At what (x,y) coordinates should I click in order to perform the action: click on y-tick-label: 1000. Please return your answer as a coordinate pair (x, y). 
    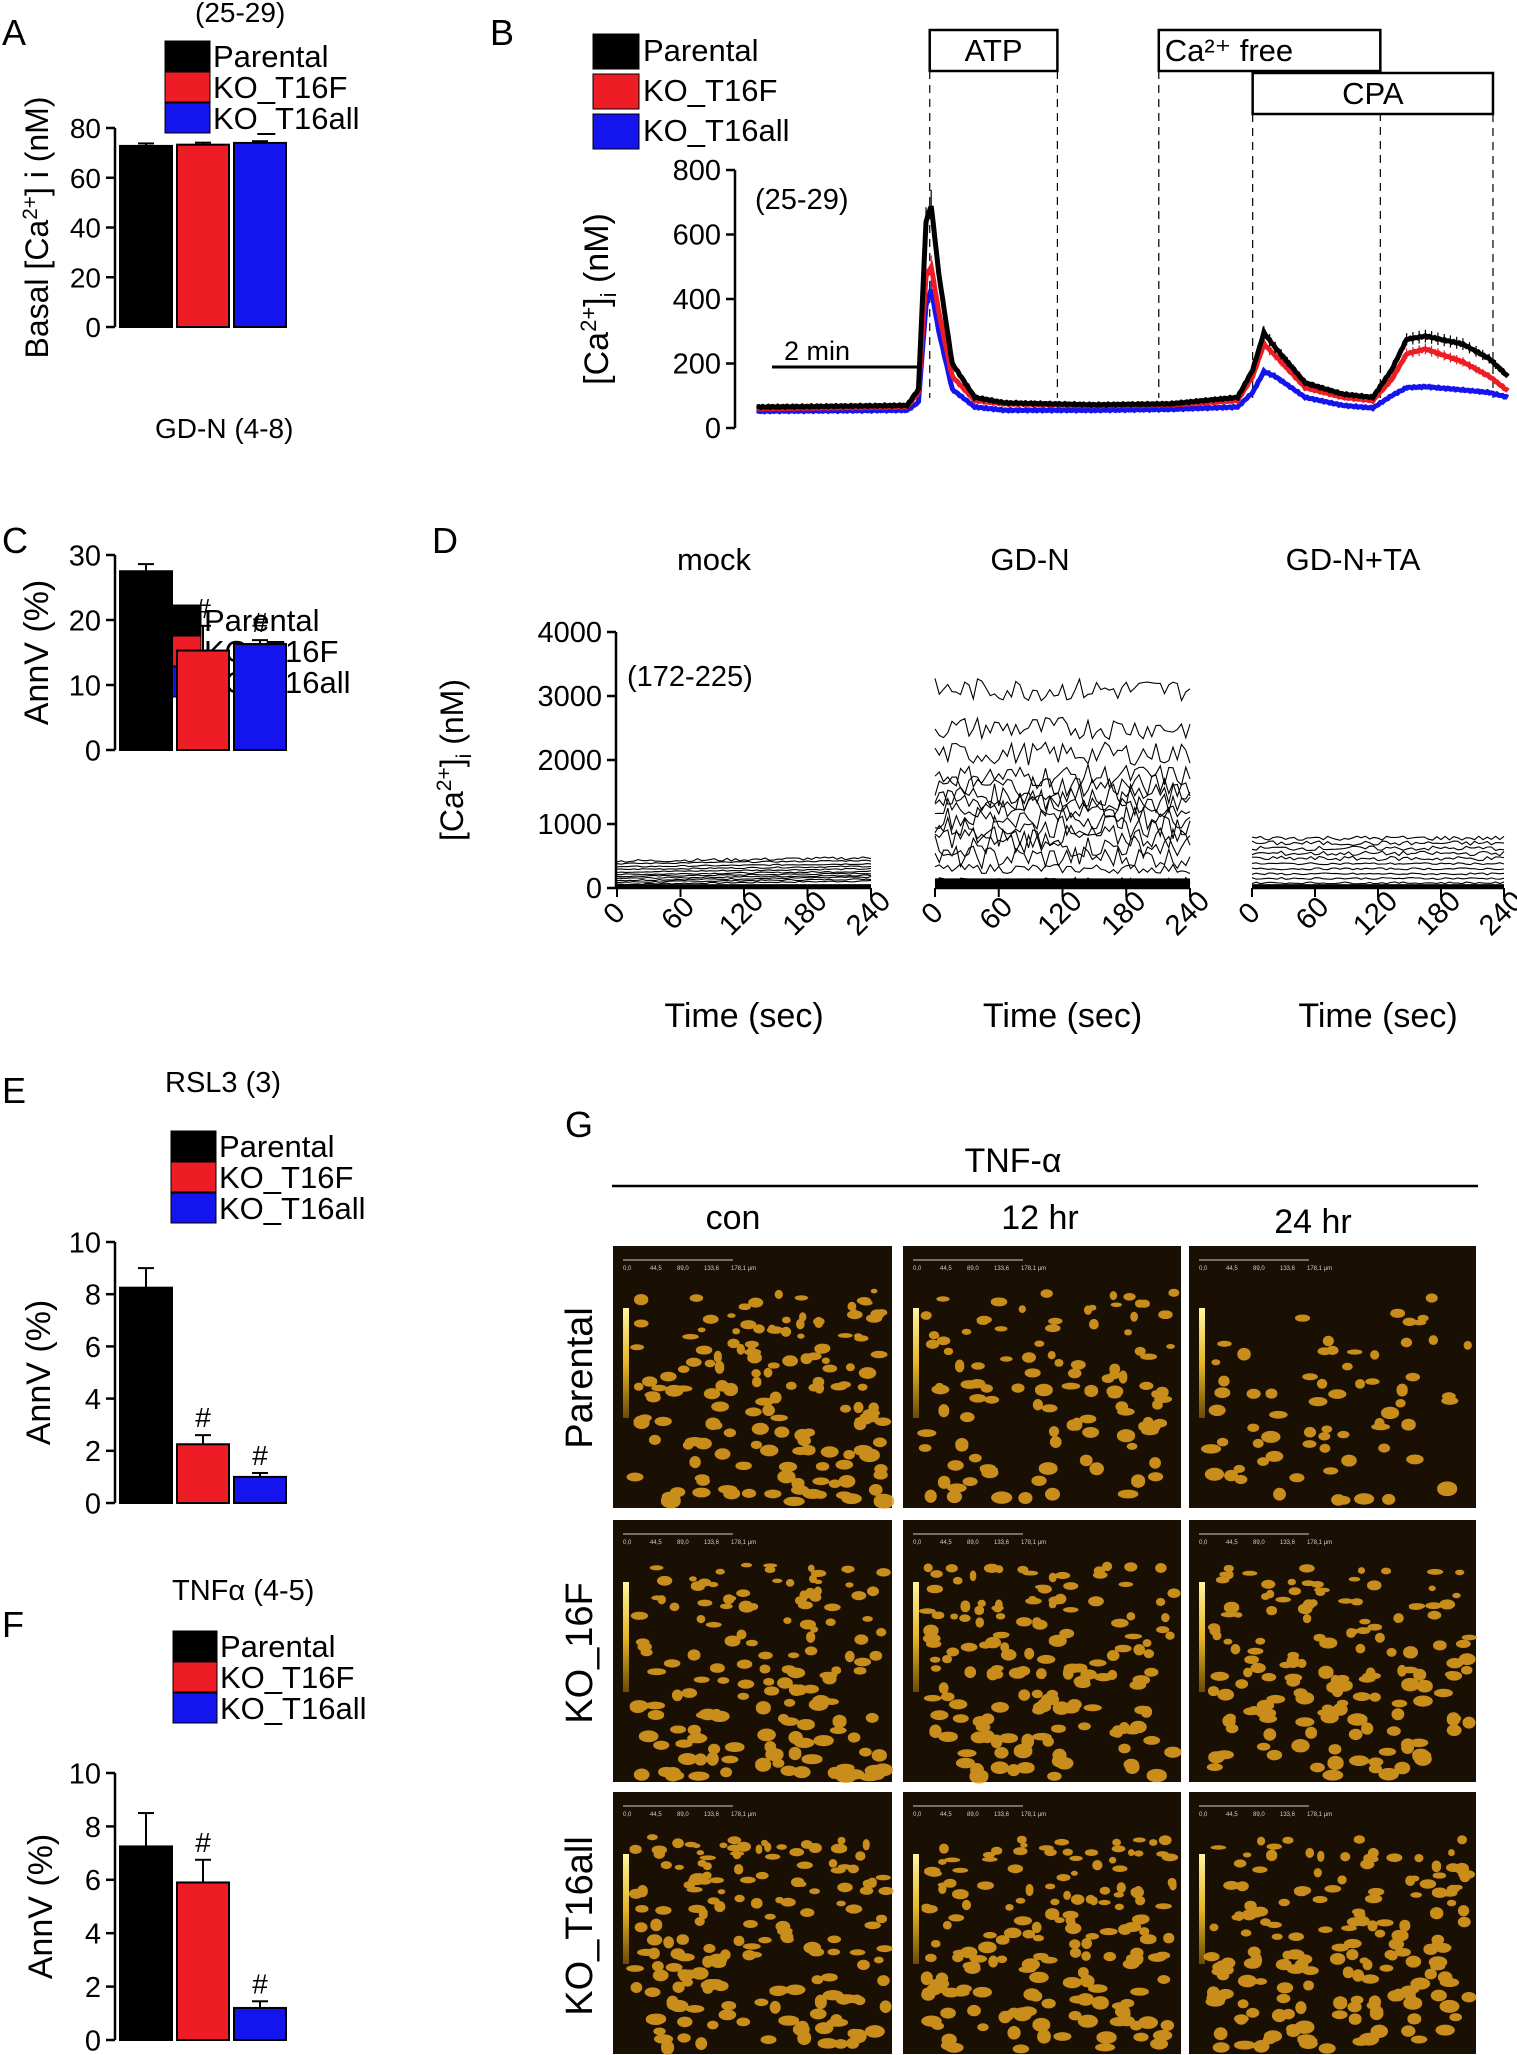
    Looking at the image, I should click on (569, 825).